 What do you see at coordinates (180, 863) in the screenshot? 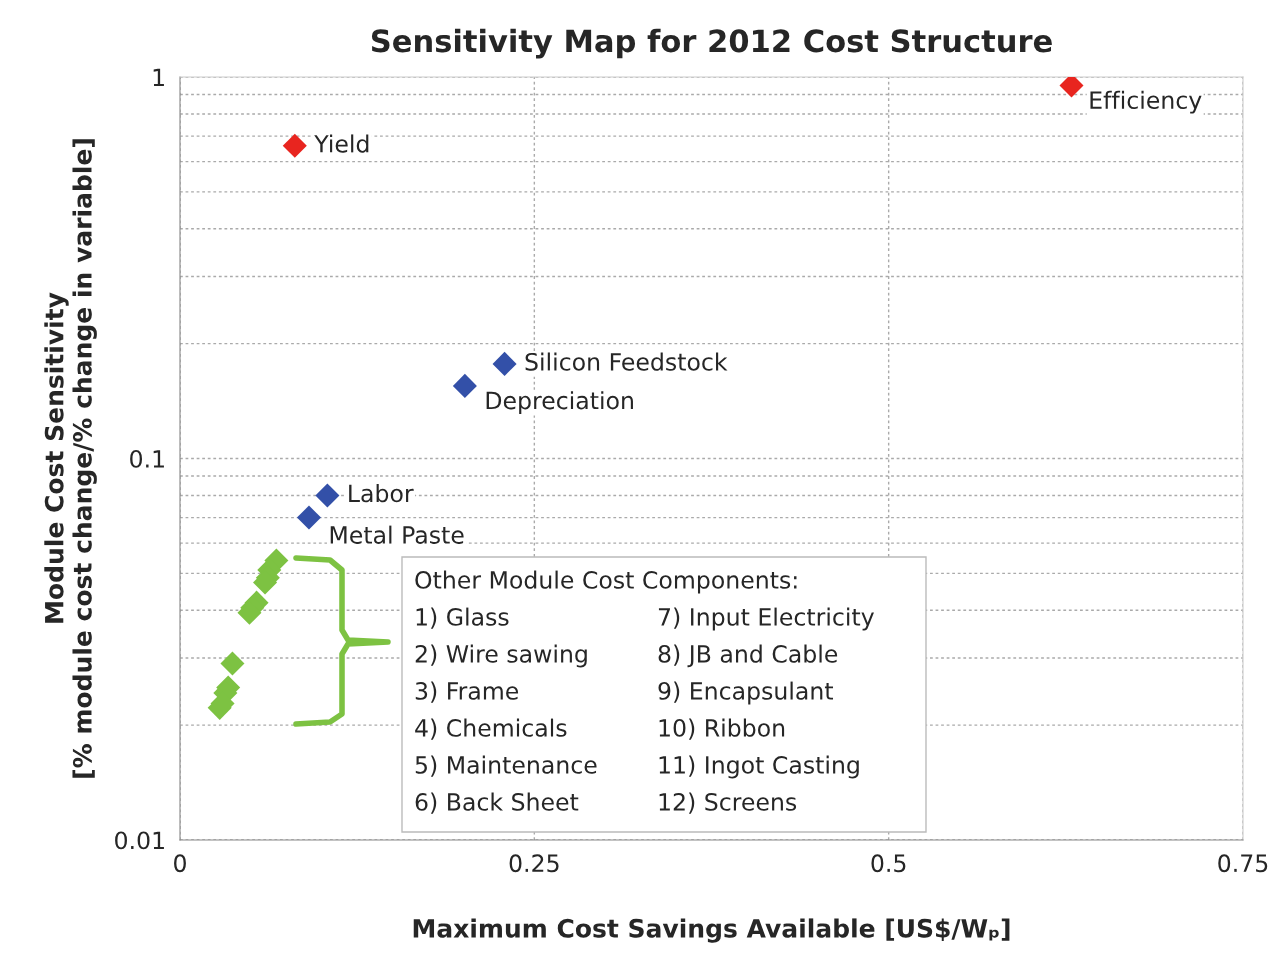
I see `x-tick-label: 0` at bounding box center [180, 863].